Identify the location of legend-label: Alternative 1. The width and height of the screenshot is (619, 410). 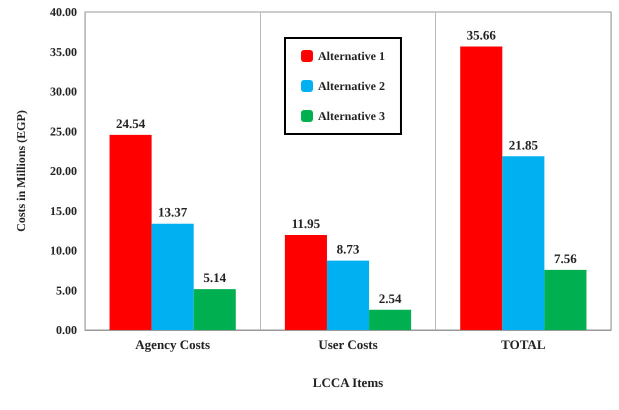
(351, 56).